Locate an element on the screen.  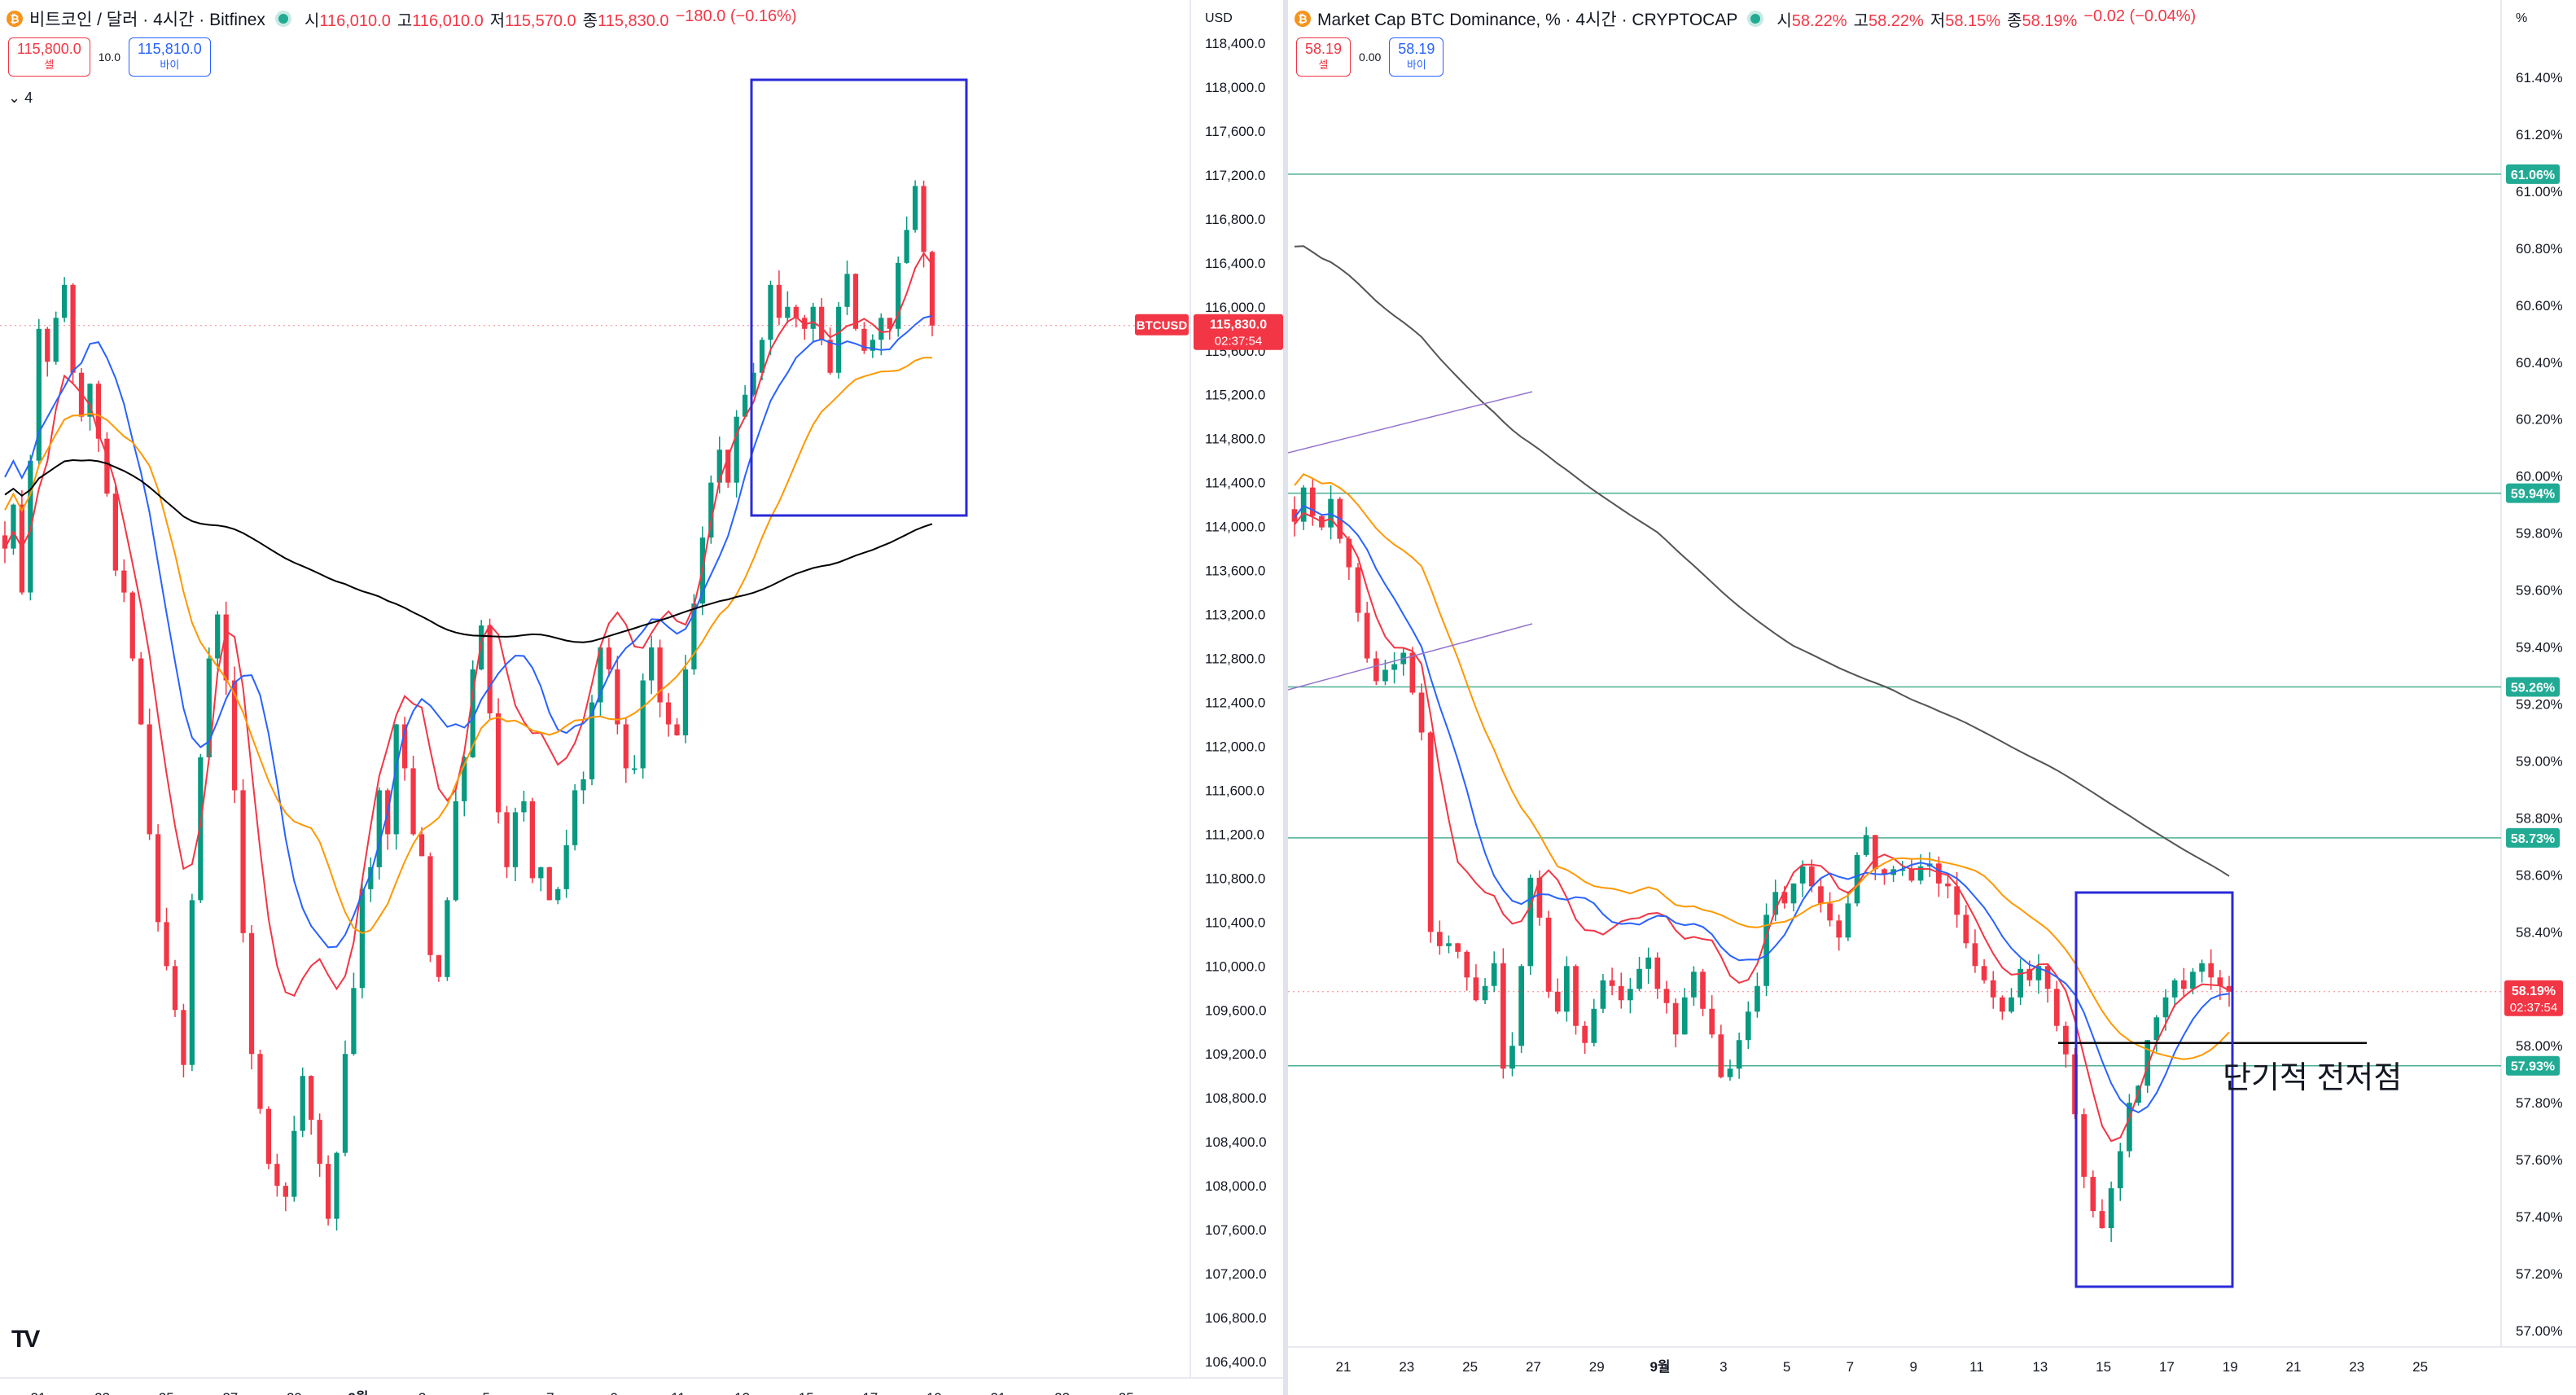
price-tick-label: 116,000.0 is located at coordinates (1235, 307).